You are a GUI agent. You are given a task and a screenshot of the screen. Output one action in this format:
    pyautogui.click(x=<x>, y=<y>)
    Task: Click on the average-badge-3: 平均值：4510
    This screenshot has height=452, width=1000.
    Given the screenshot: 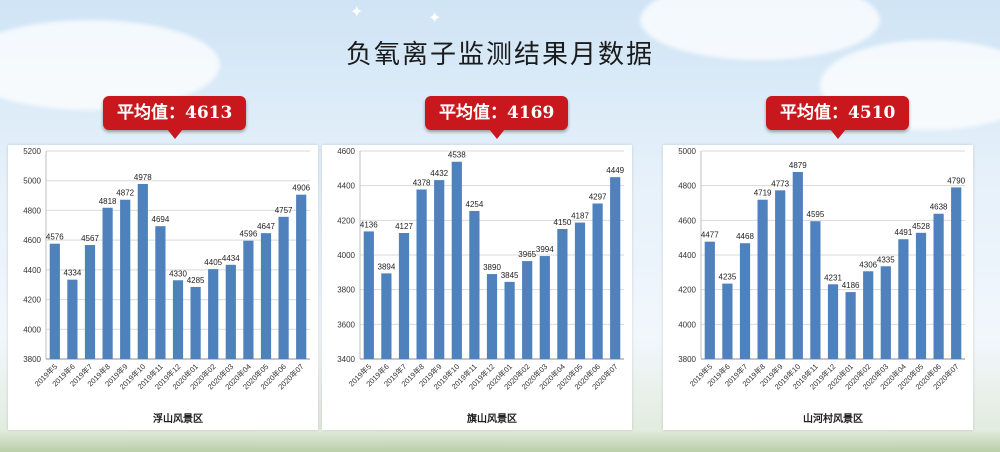 What is the action you would take?
    pyautogui.click(x=838, y=117)
    